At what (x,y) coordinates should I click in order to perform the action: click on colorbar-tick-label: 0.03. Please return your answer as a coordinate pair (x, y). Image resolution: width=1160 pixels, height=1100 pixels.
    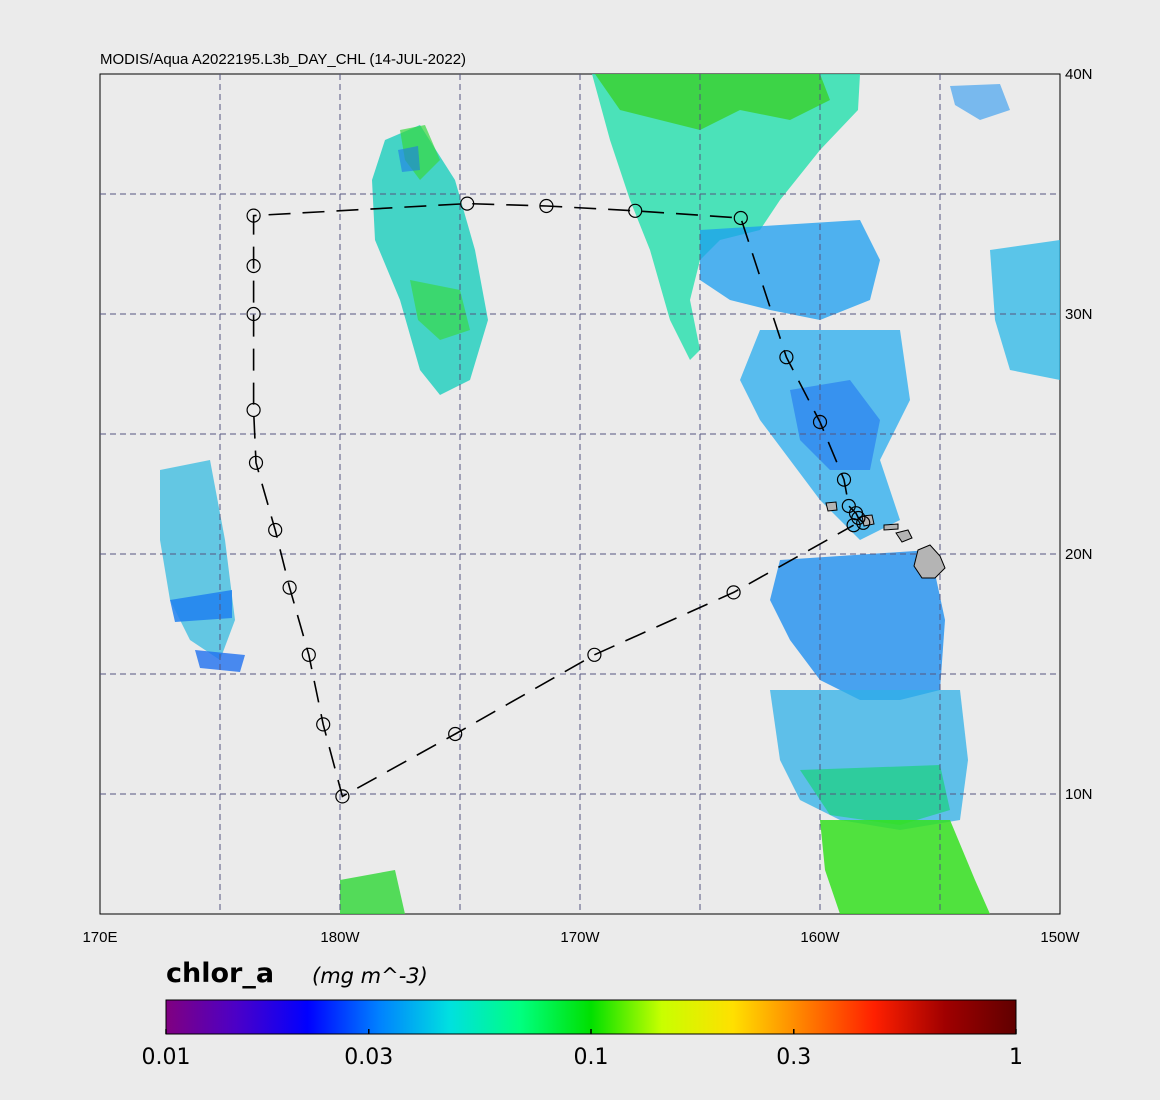
    Looking at the image, I should click on (368, 1057).